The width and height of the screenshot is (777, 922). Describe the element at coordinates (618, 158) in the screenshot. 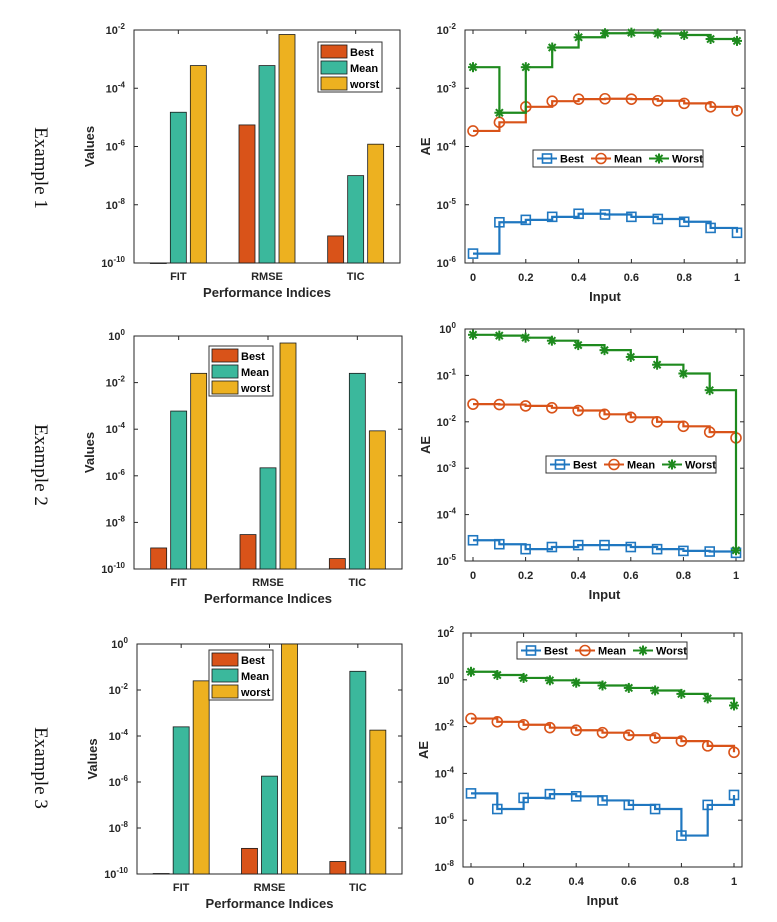

I see `legend-box` at that location.